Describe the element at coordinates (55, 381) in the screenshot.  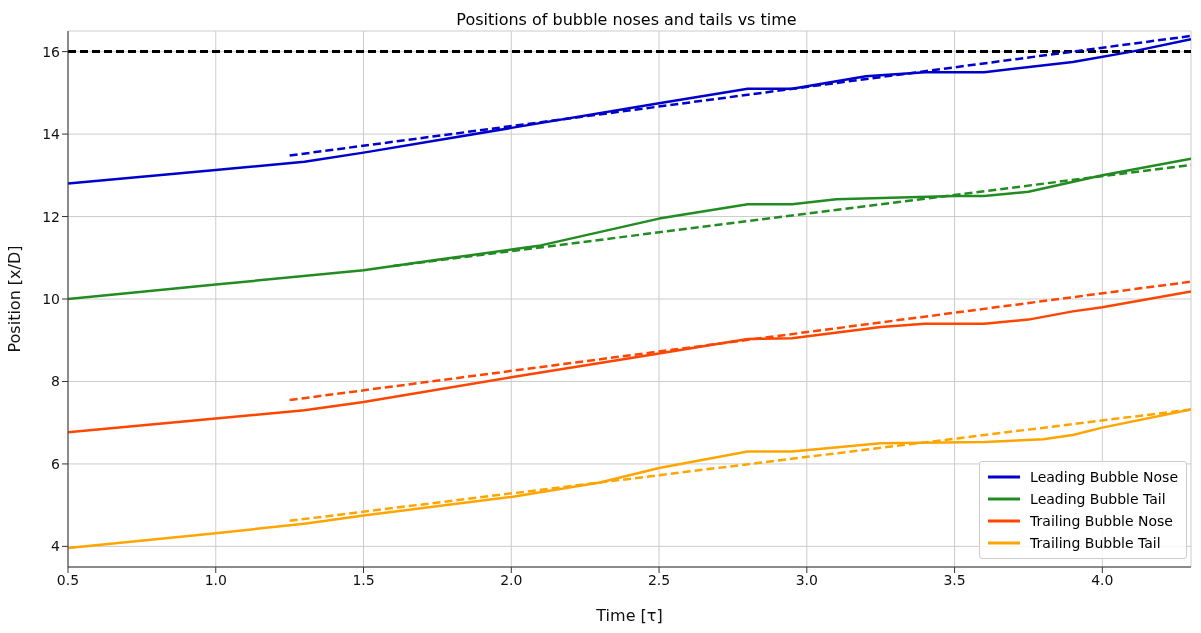
I see `y-tick-label: 8` at that location.